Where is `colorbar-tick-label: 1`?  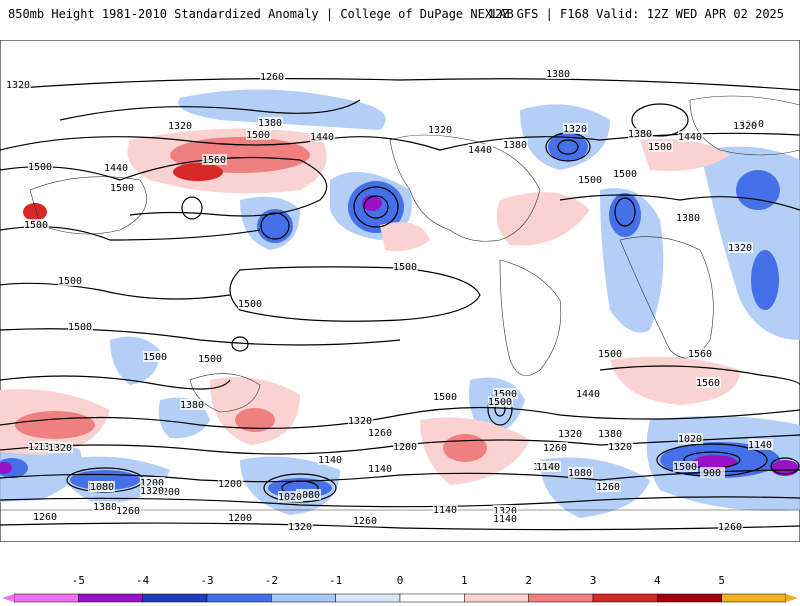 colorbar-tick-label: 1 is located at coordinates (464, 580).